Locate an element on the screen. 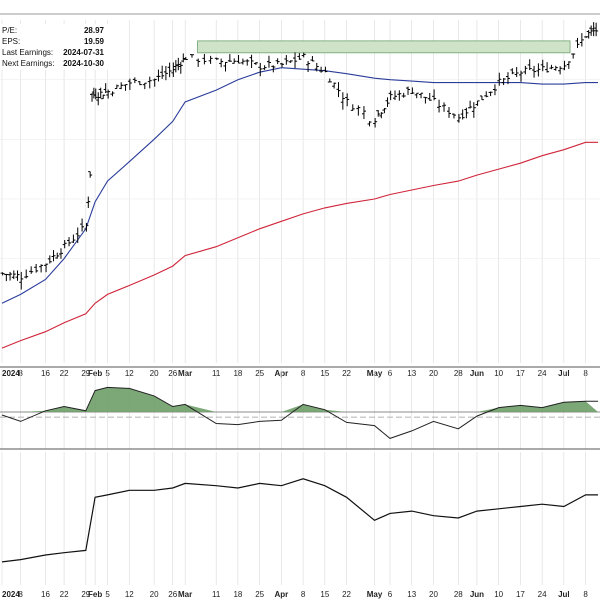 The width and height of the screenshot is (600, 600). stat-eps-label: EPS: is located at coordinates (11, 41).